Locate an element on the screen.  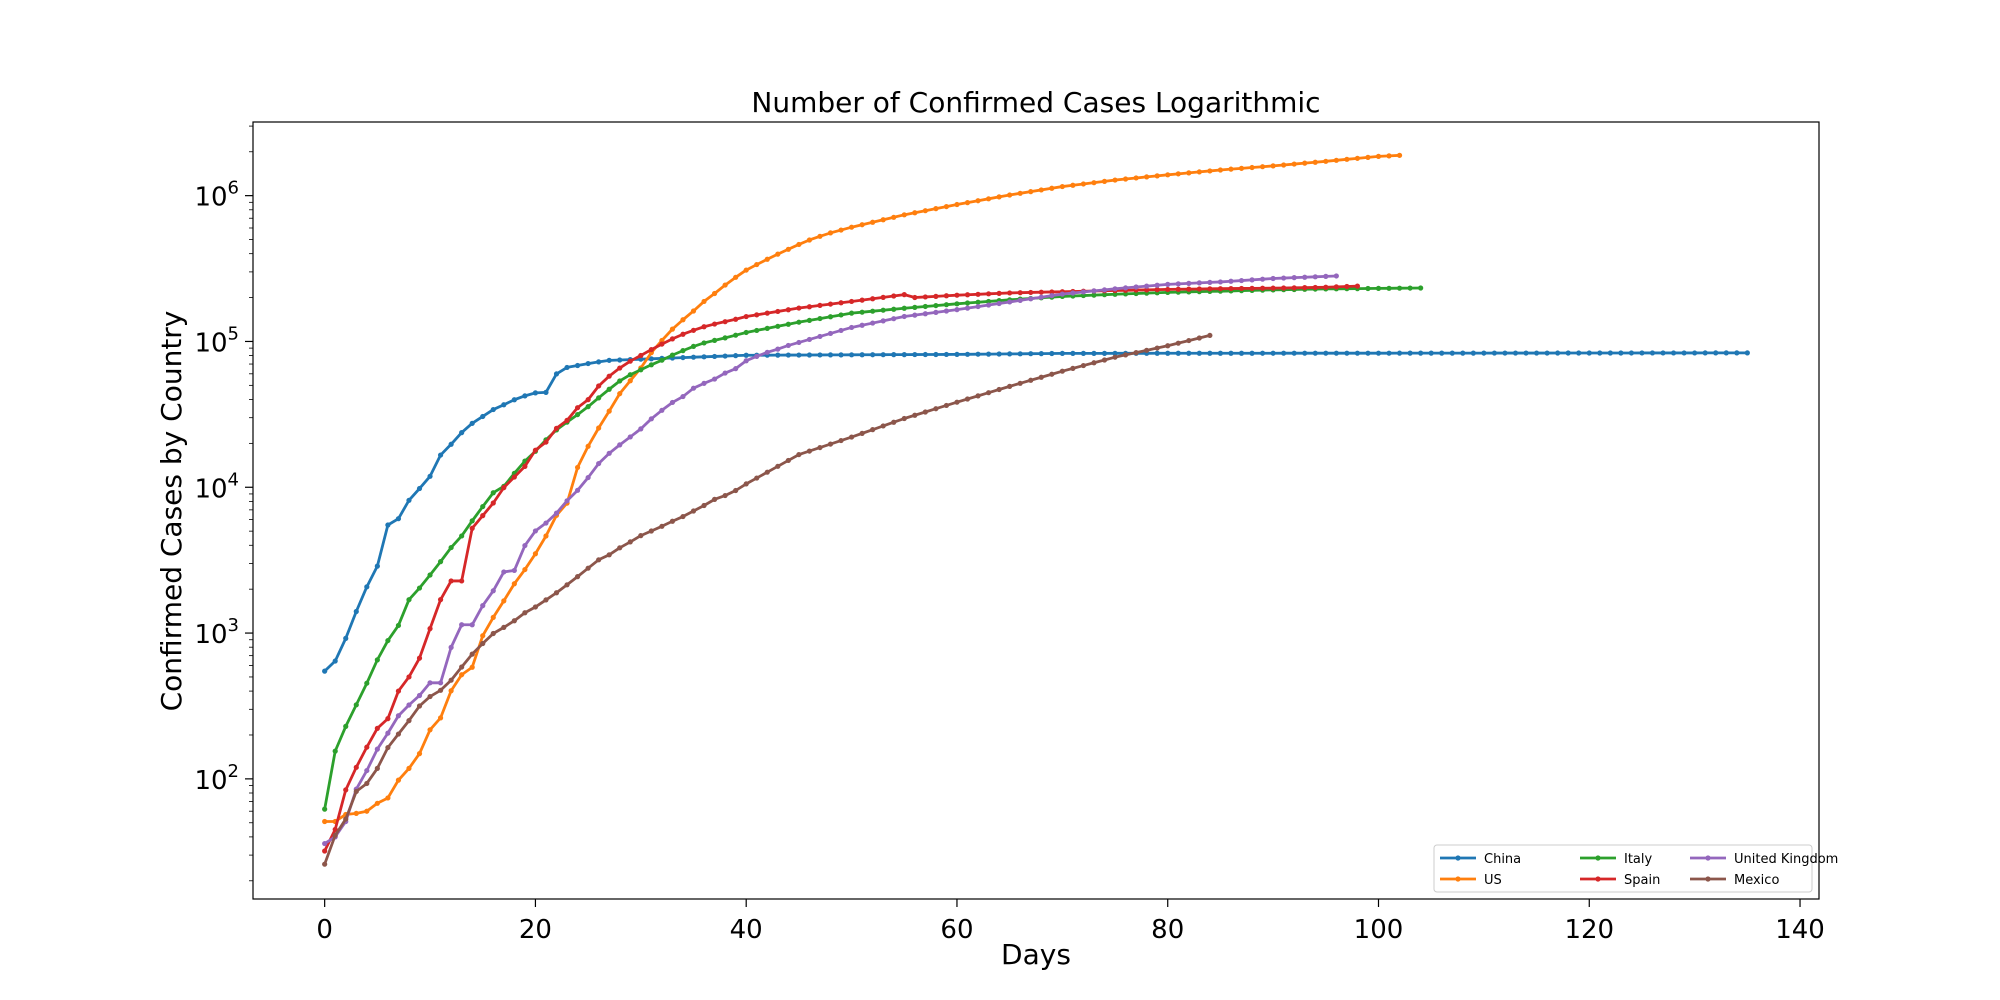
x-tick-label: 100 is located at coordinates (1379, 930).